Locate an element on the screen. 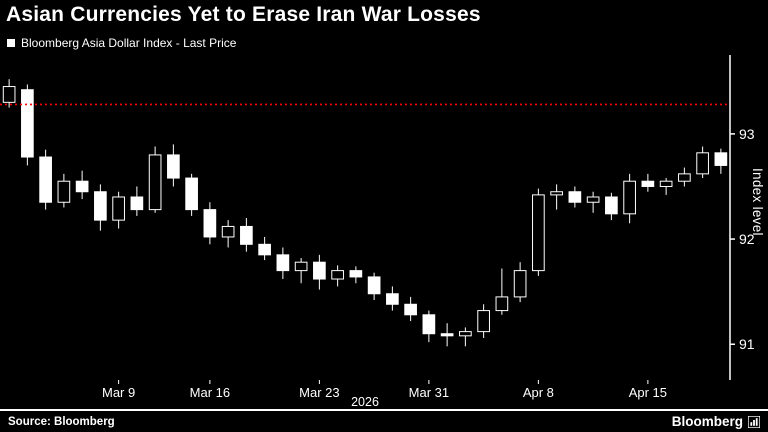 This screenshot has height=432, width=768. y-tick-label: 92 is located at coordinates (747, 239).